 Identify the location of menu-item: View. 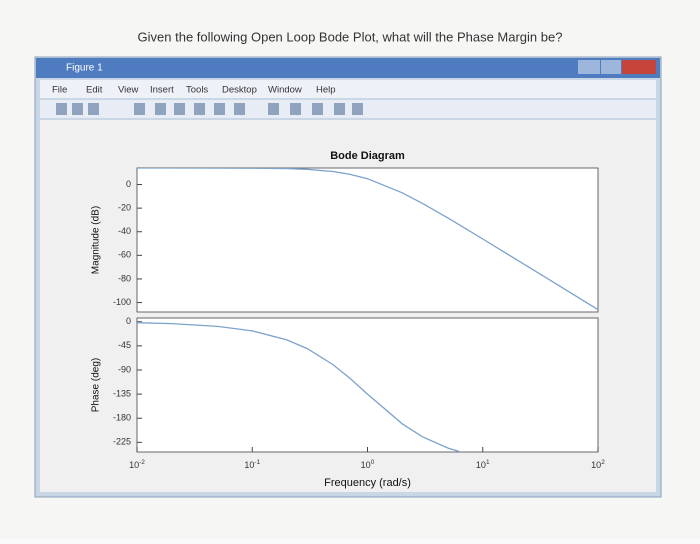
(128, 90).